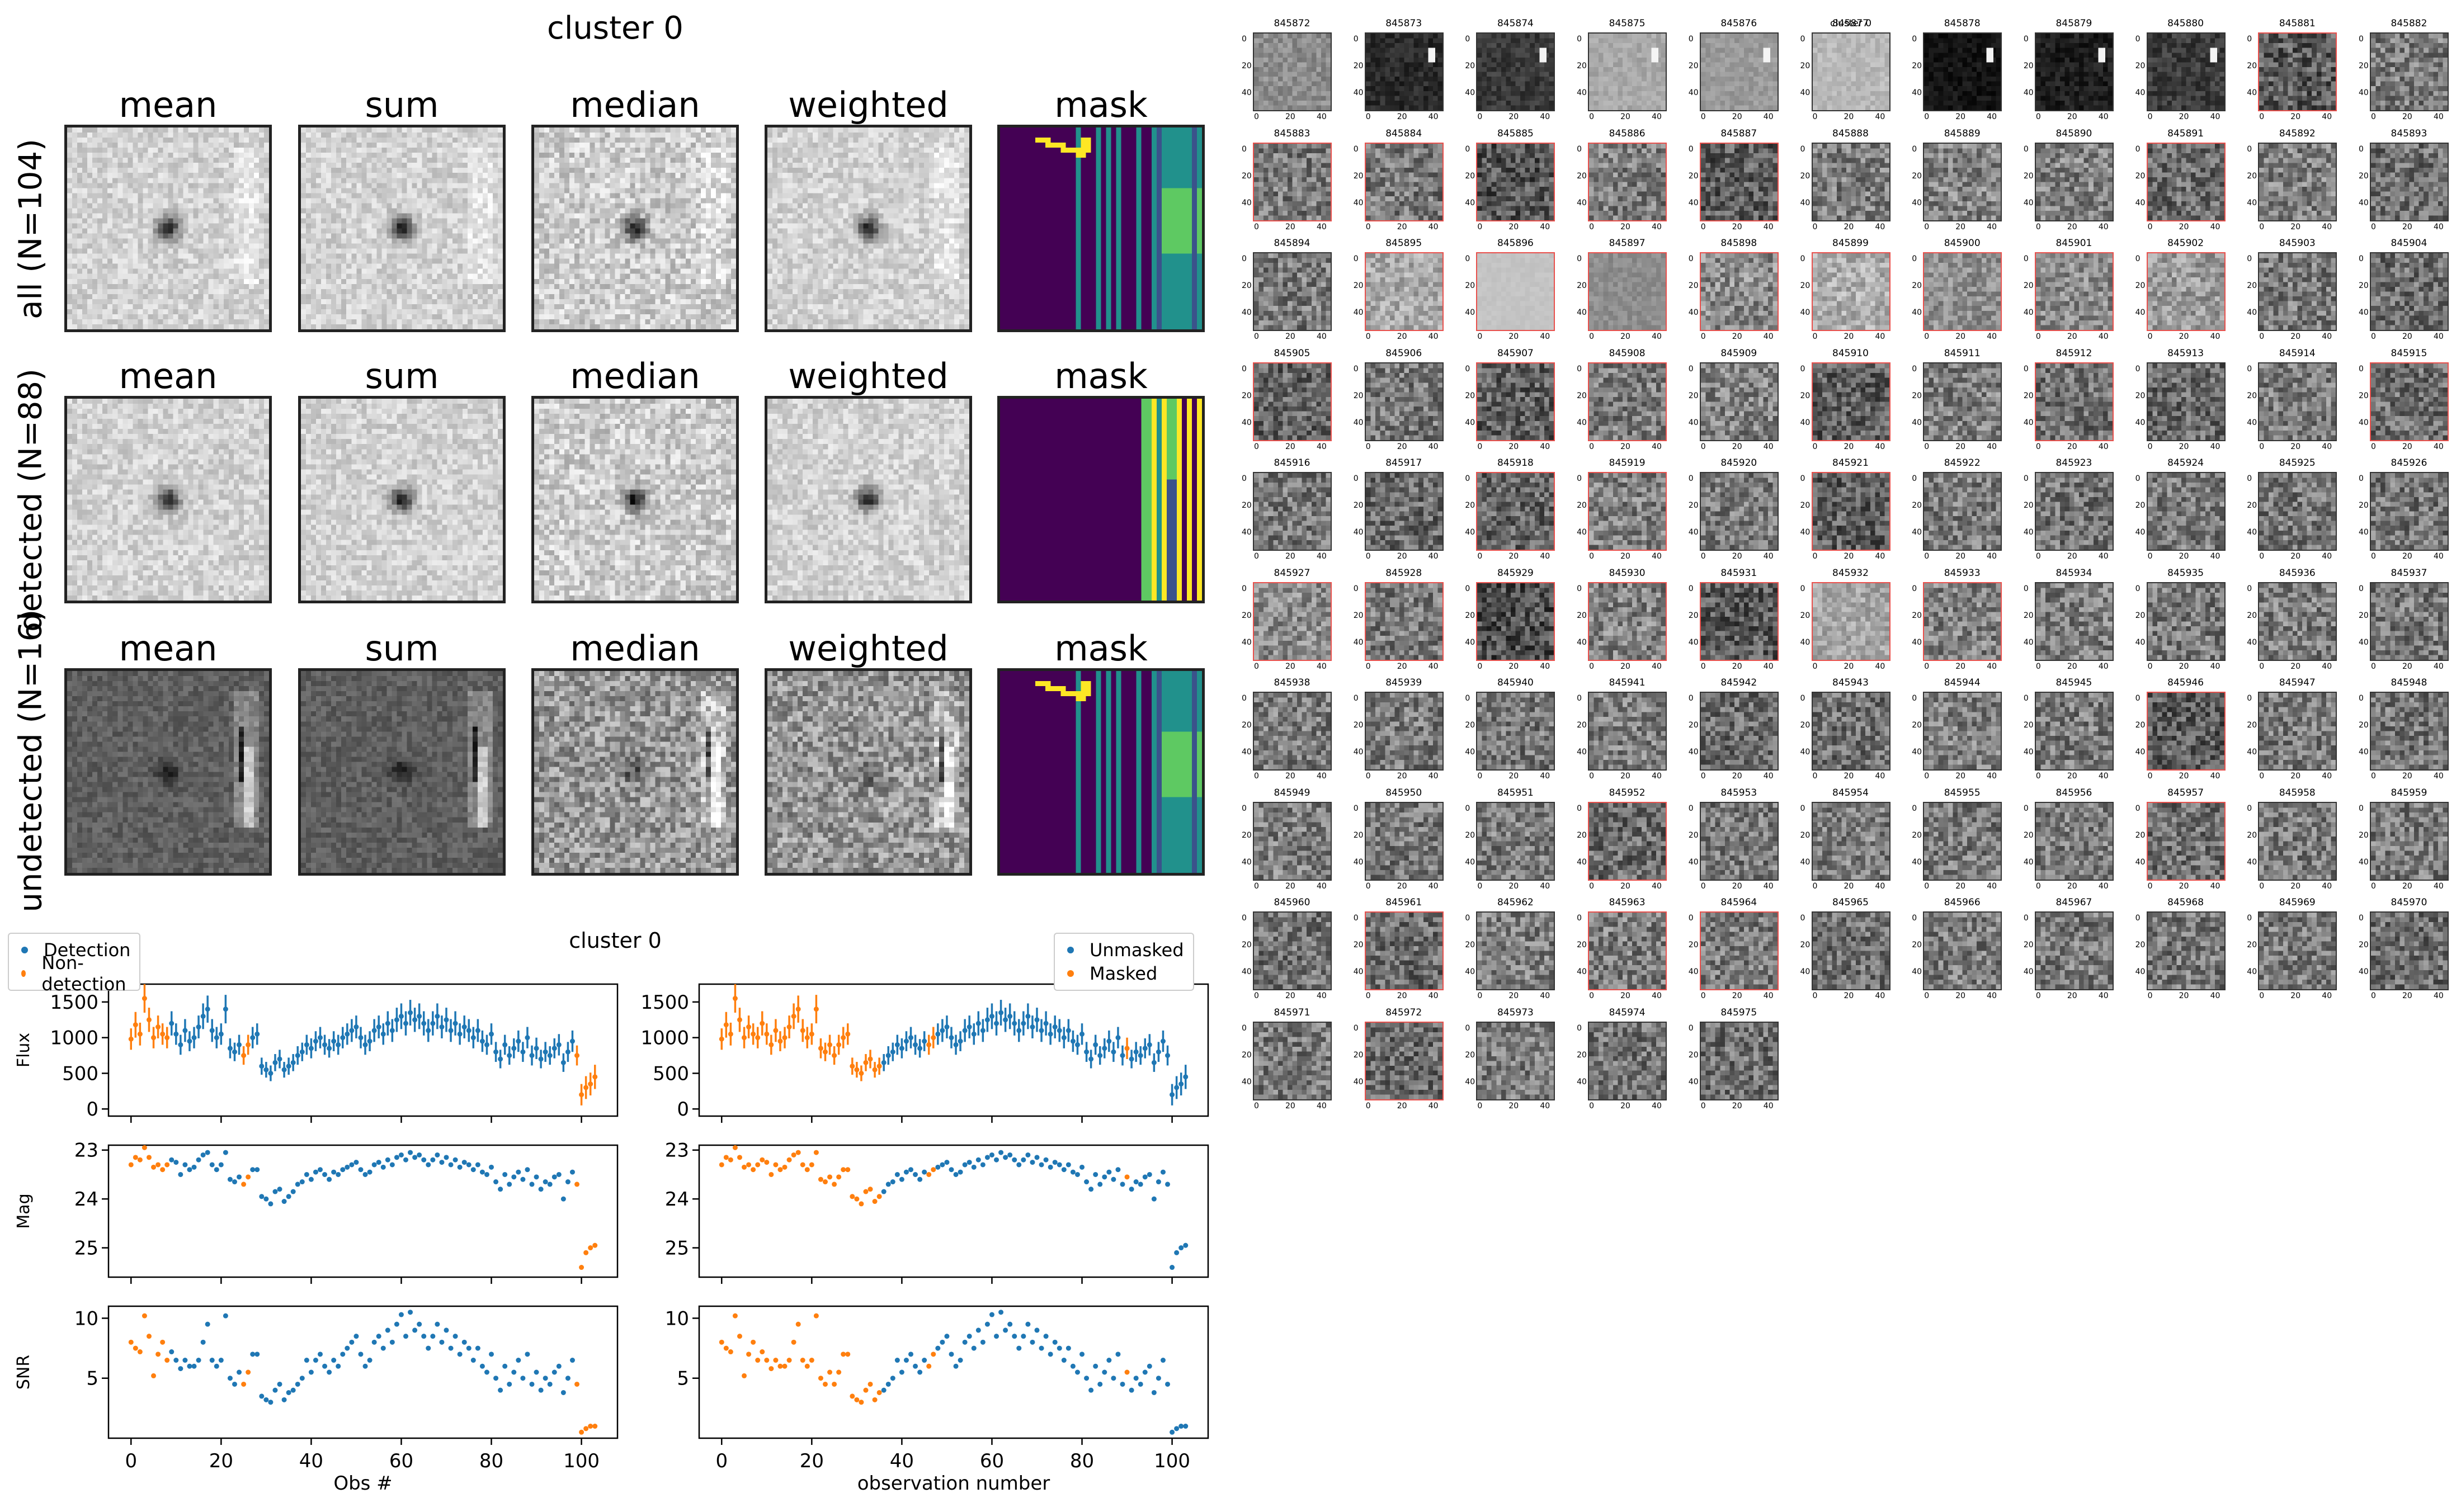  Describe the element at coordinates (1403, 23) in the screenshot. I see `cutout-id-label: 845873` at that location.